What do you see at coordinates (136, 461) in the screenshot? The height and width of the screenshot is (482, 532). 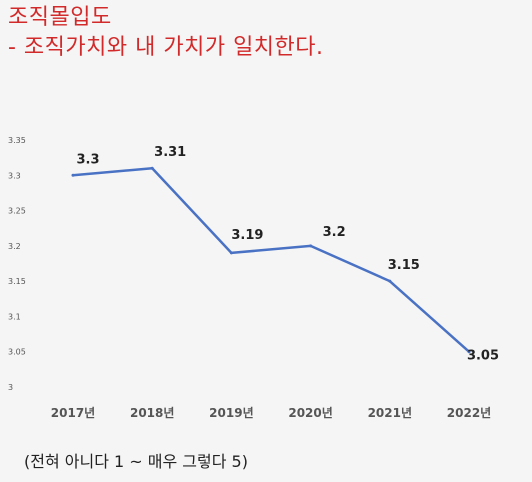 I see `scale-footnote: (전혀 아니다 1 ~ 매우 그렇다 5)` at bounding box center [136, 461].